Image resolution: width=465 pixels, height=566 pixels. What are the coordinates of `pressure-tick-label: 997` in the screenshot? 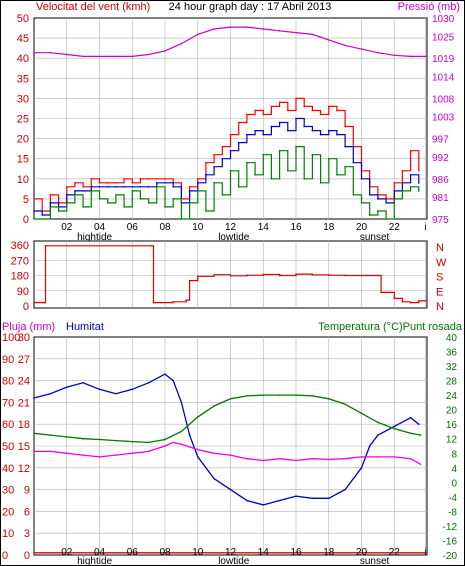 It's located at (440, 140).